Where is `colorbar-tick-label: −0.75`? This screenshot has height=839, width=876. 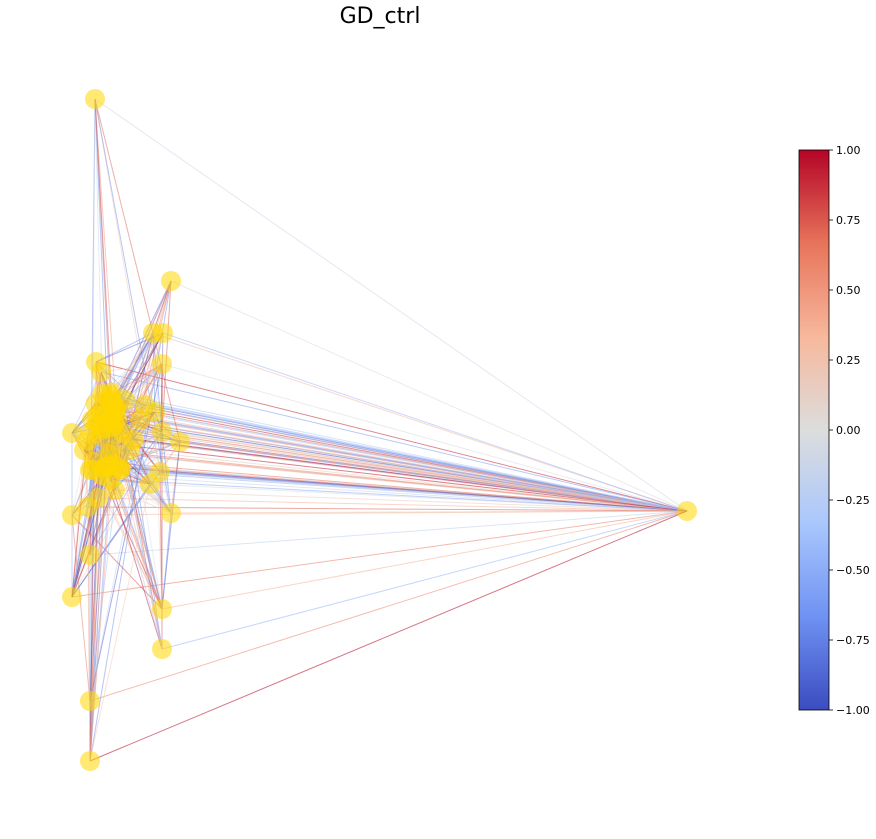
colorbar-tick-label: −0.75 is located at coordinates (853, 640).